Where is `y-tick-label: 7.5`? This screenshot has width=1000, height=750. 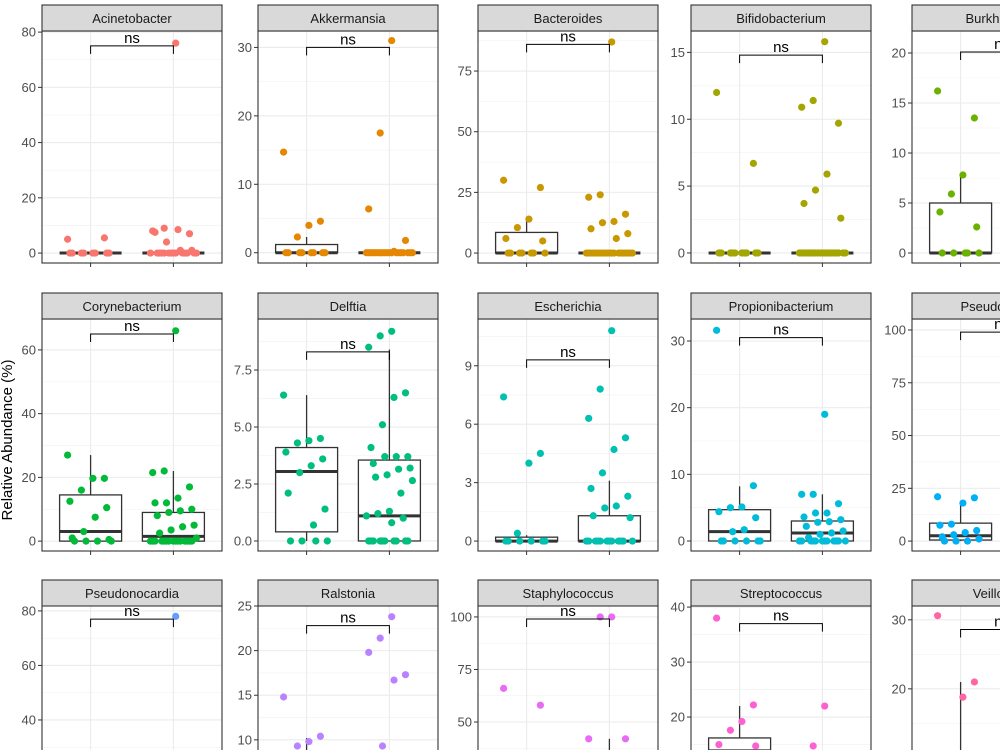
y-tick-label: 7.5 is located at coordinates (243, 370).